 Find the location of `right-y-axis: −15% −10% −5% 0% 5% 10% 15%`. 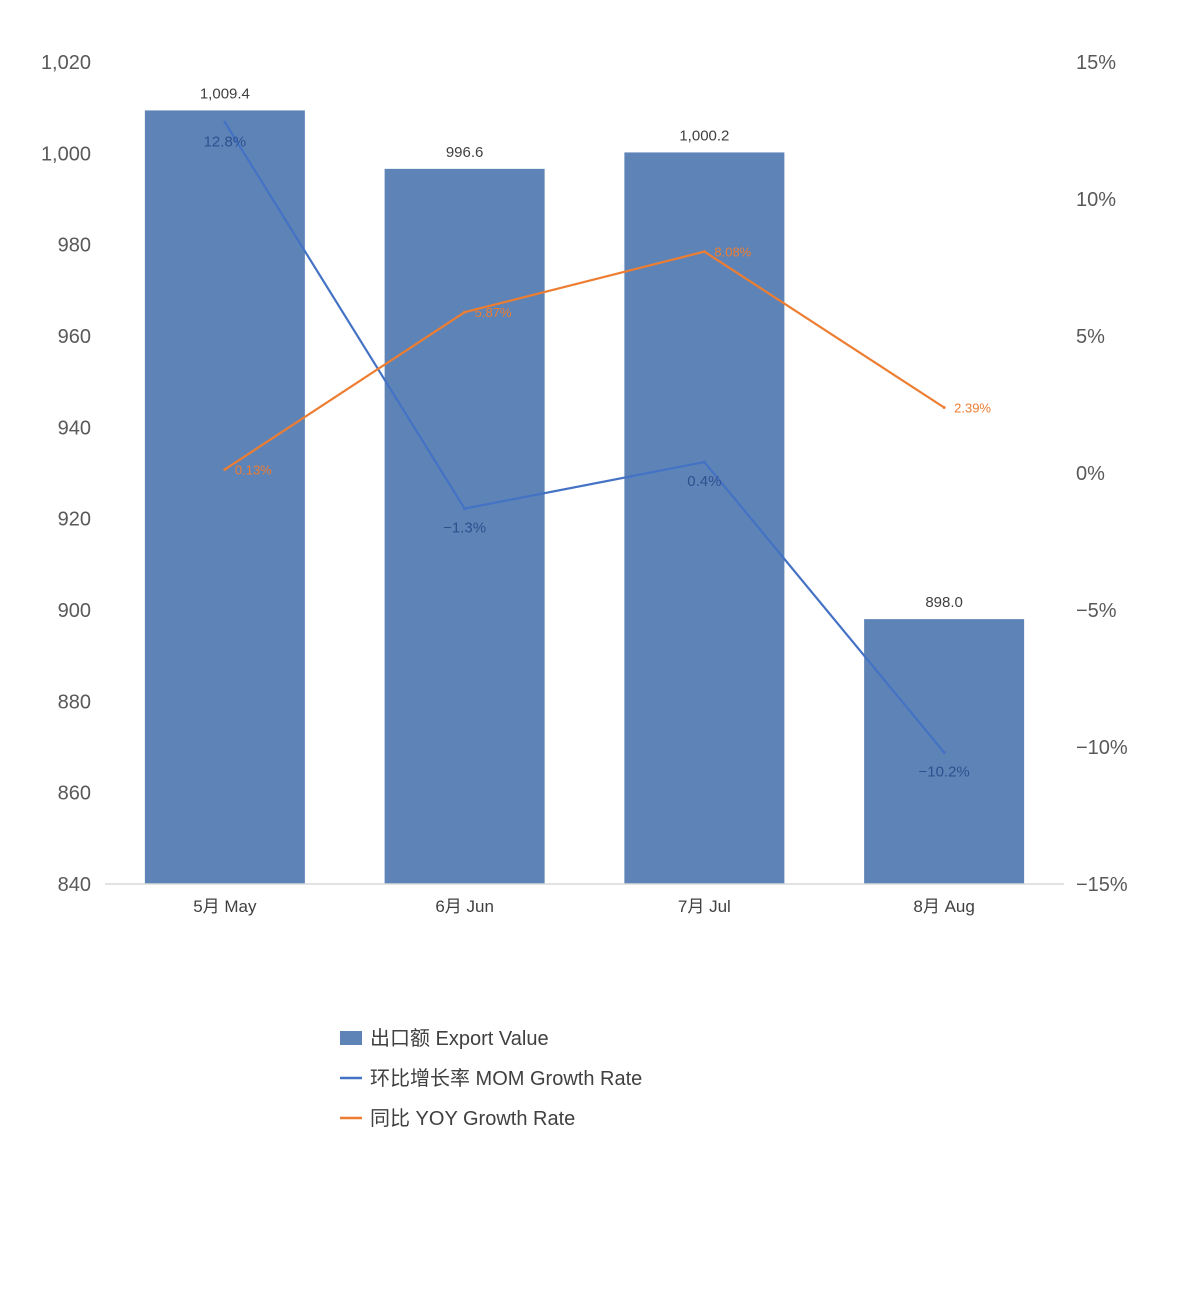

right-y-axis: −15% −10% −5% 0% 5% 10% 15% is located at coordinates (1102, 474).